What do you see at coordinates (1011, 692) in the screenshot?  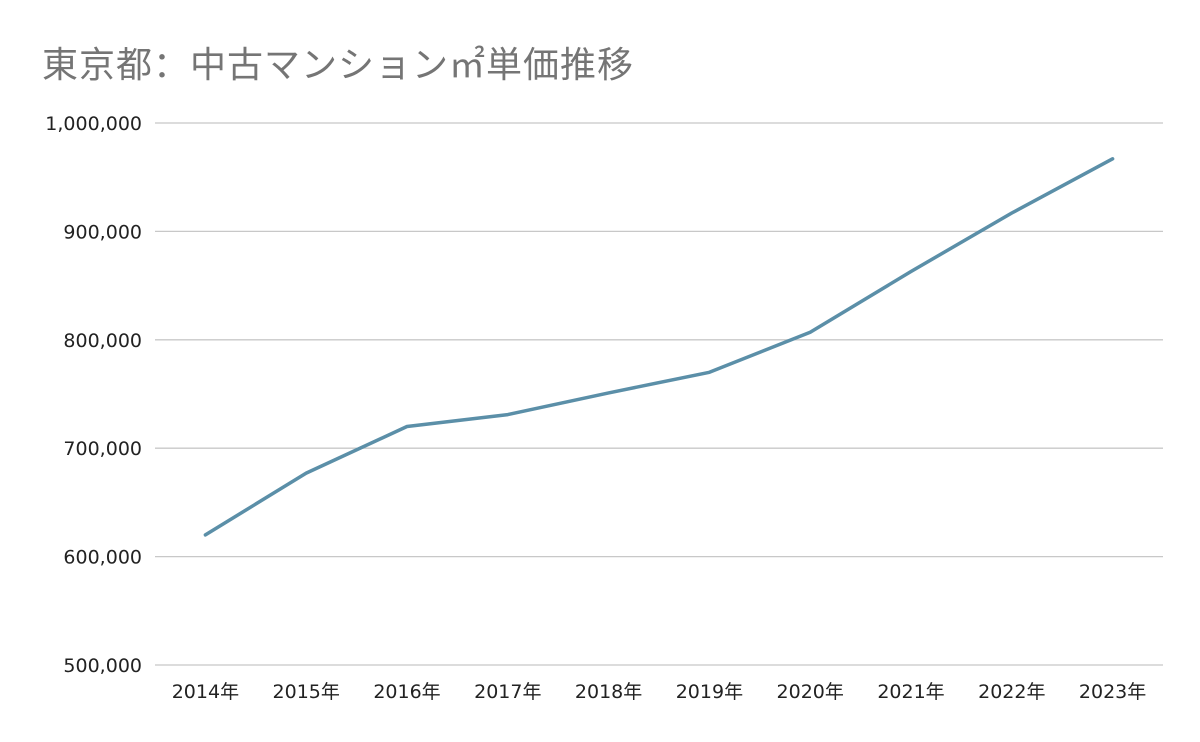 I see `x-tick-label: 2022年` at bounding box center [1011, 692].